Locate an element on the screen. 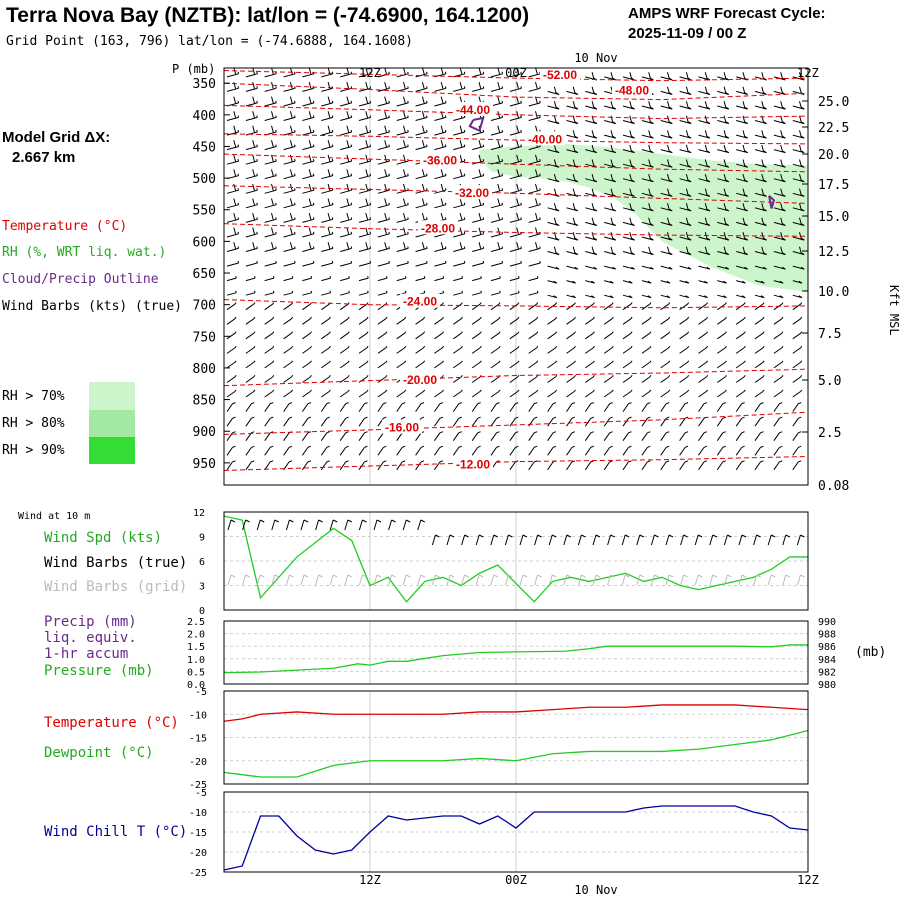 Image resolution: width=900 pixels, height=900 pixels. temperature-contour is located at coordinates (516, 76).